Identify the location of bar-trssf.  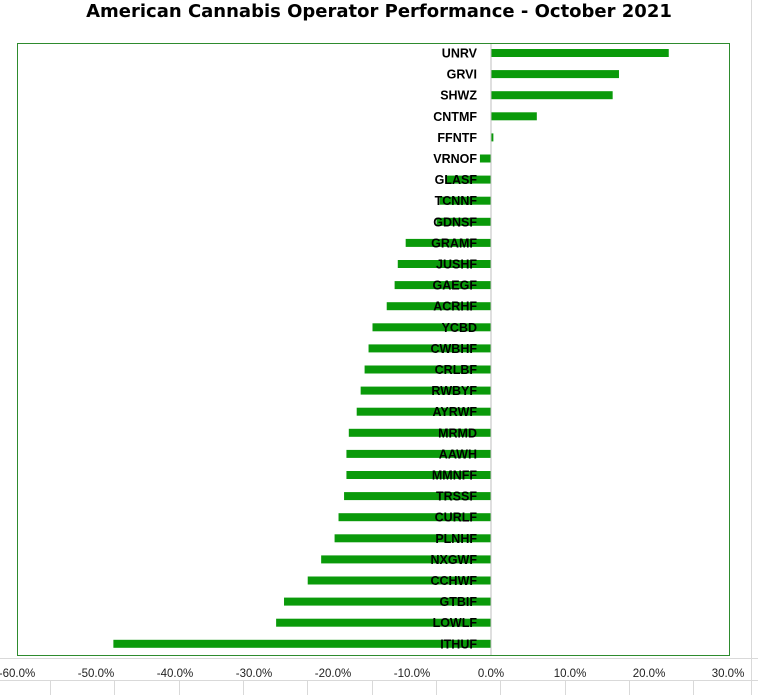
(417, 496).